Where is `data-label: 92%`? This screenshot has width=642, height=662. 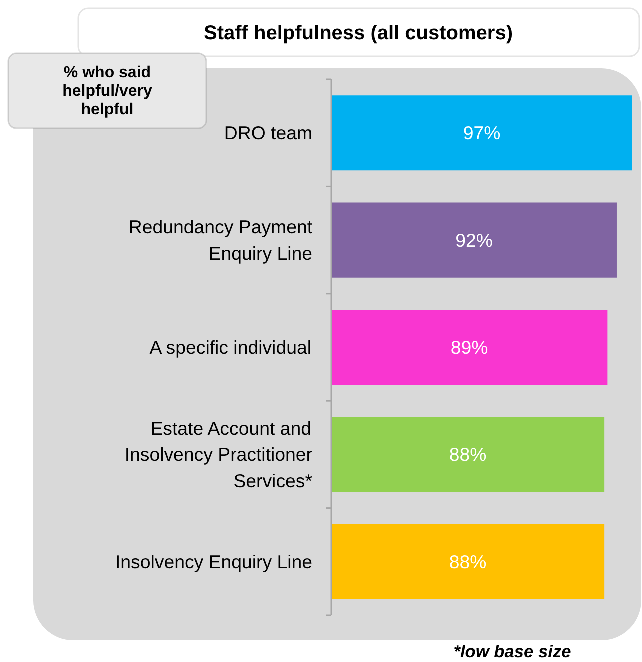 data-label: 92% is located at coordinates (474, 240).